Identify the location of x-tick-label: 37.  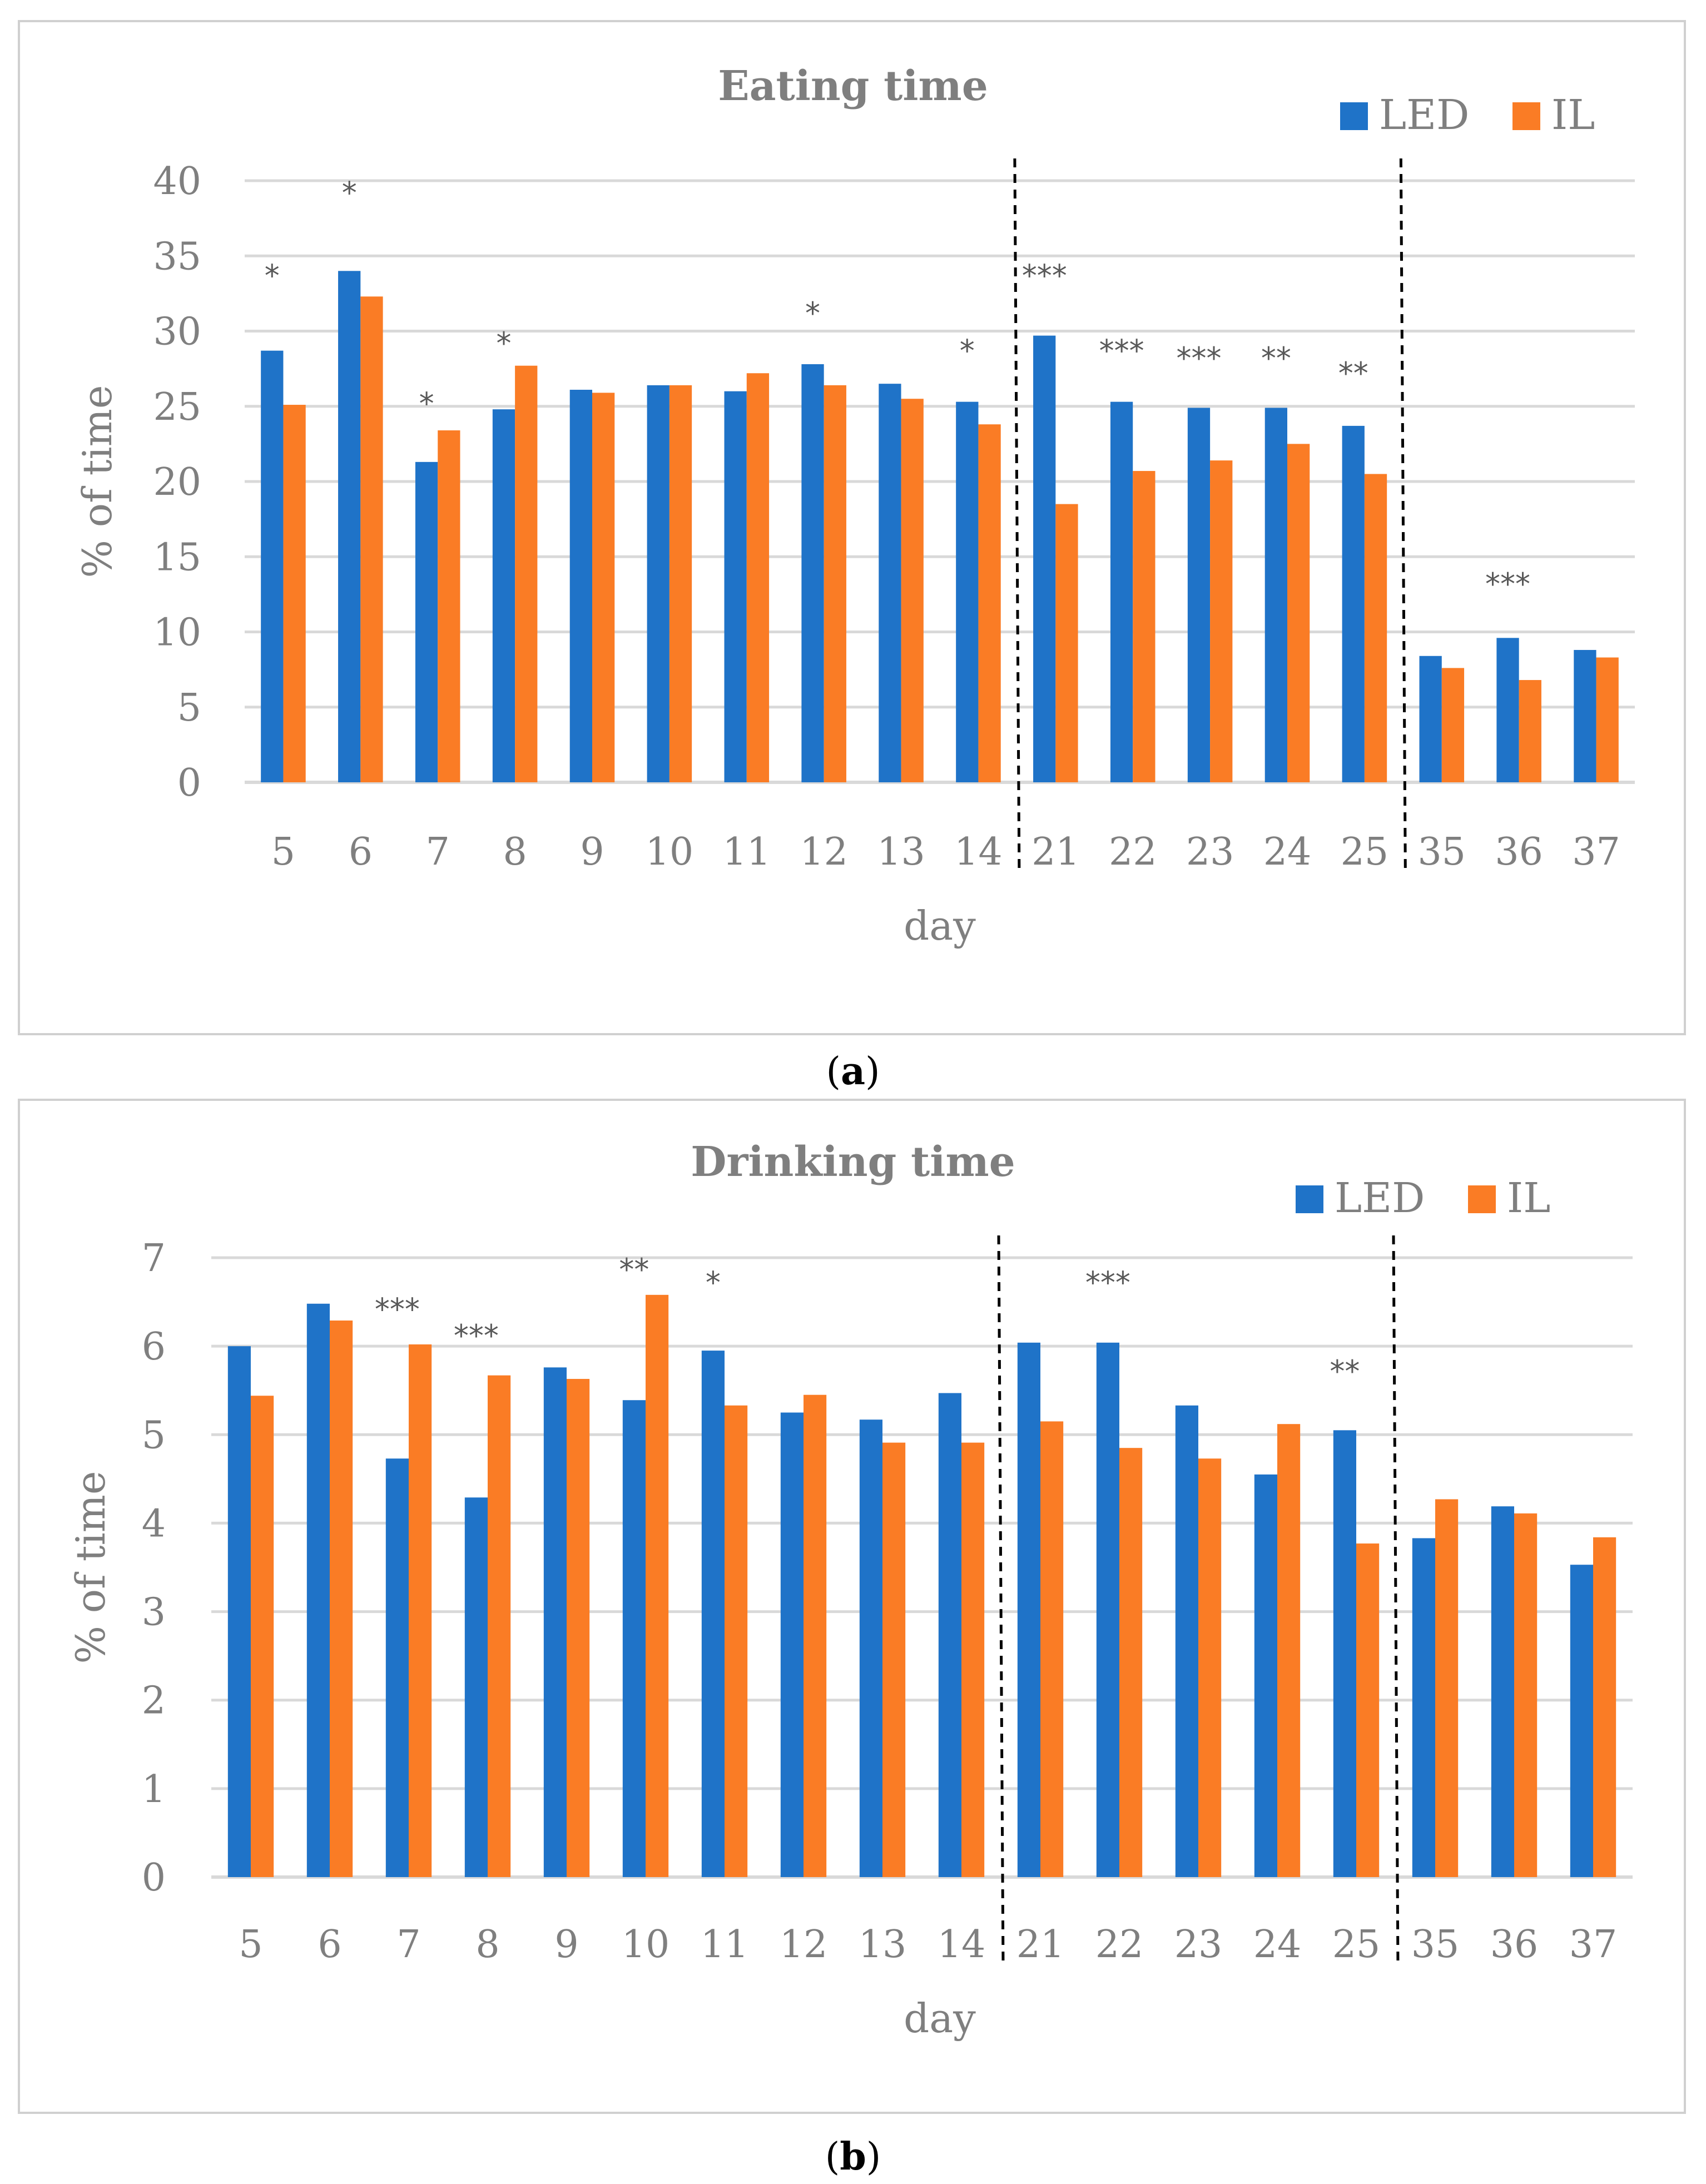
(1596, 852).